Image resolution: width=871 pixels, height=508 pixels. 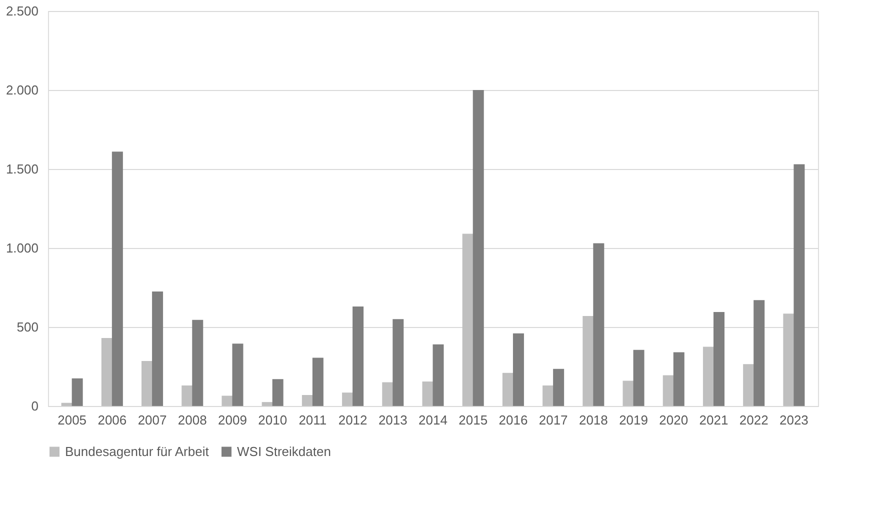 What do you see at coordinates (22, 90) in the screenshot?
I see `y-tick-label: 2.000` at bounding box center [22, 90].